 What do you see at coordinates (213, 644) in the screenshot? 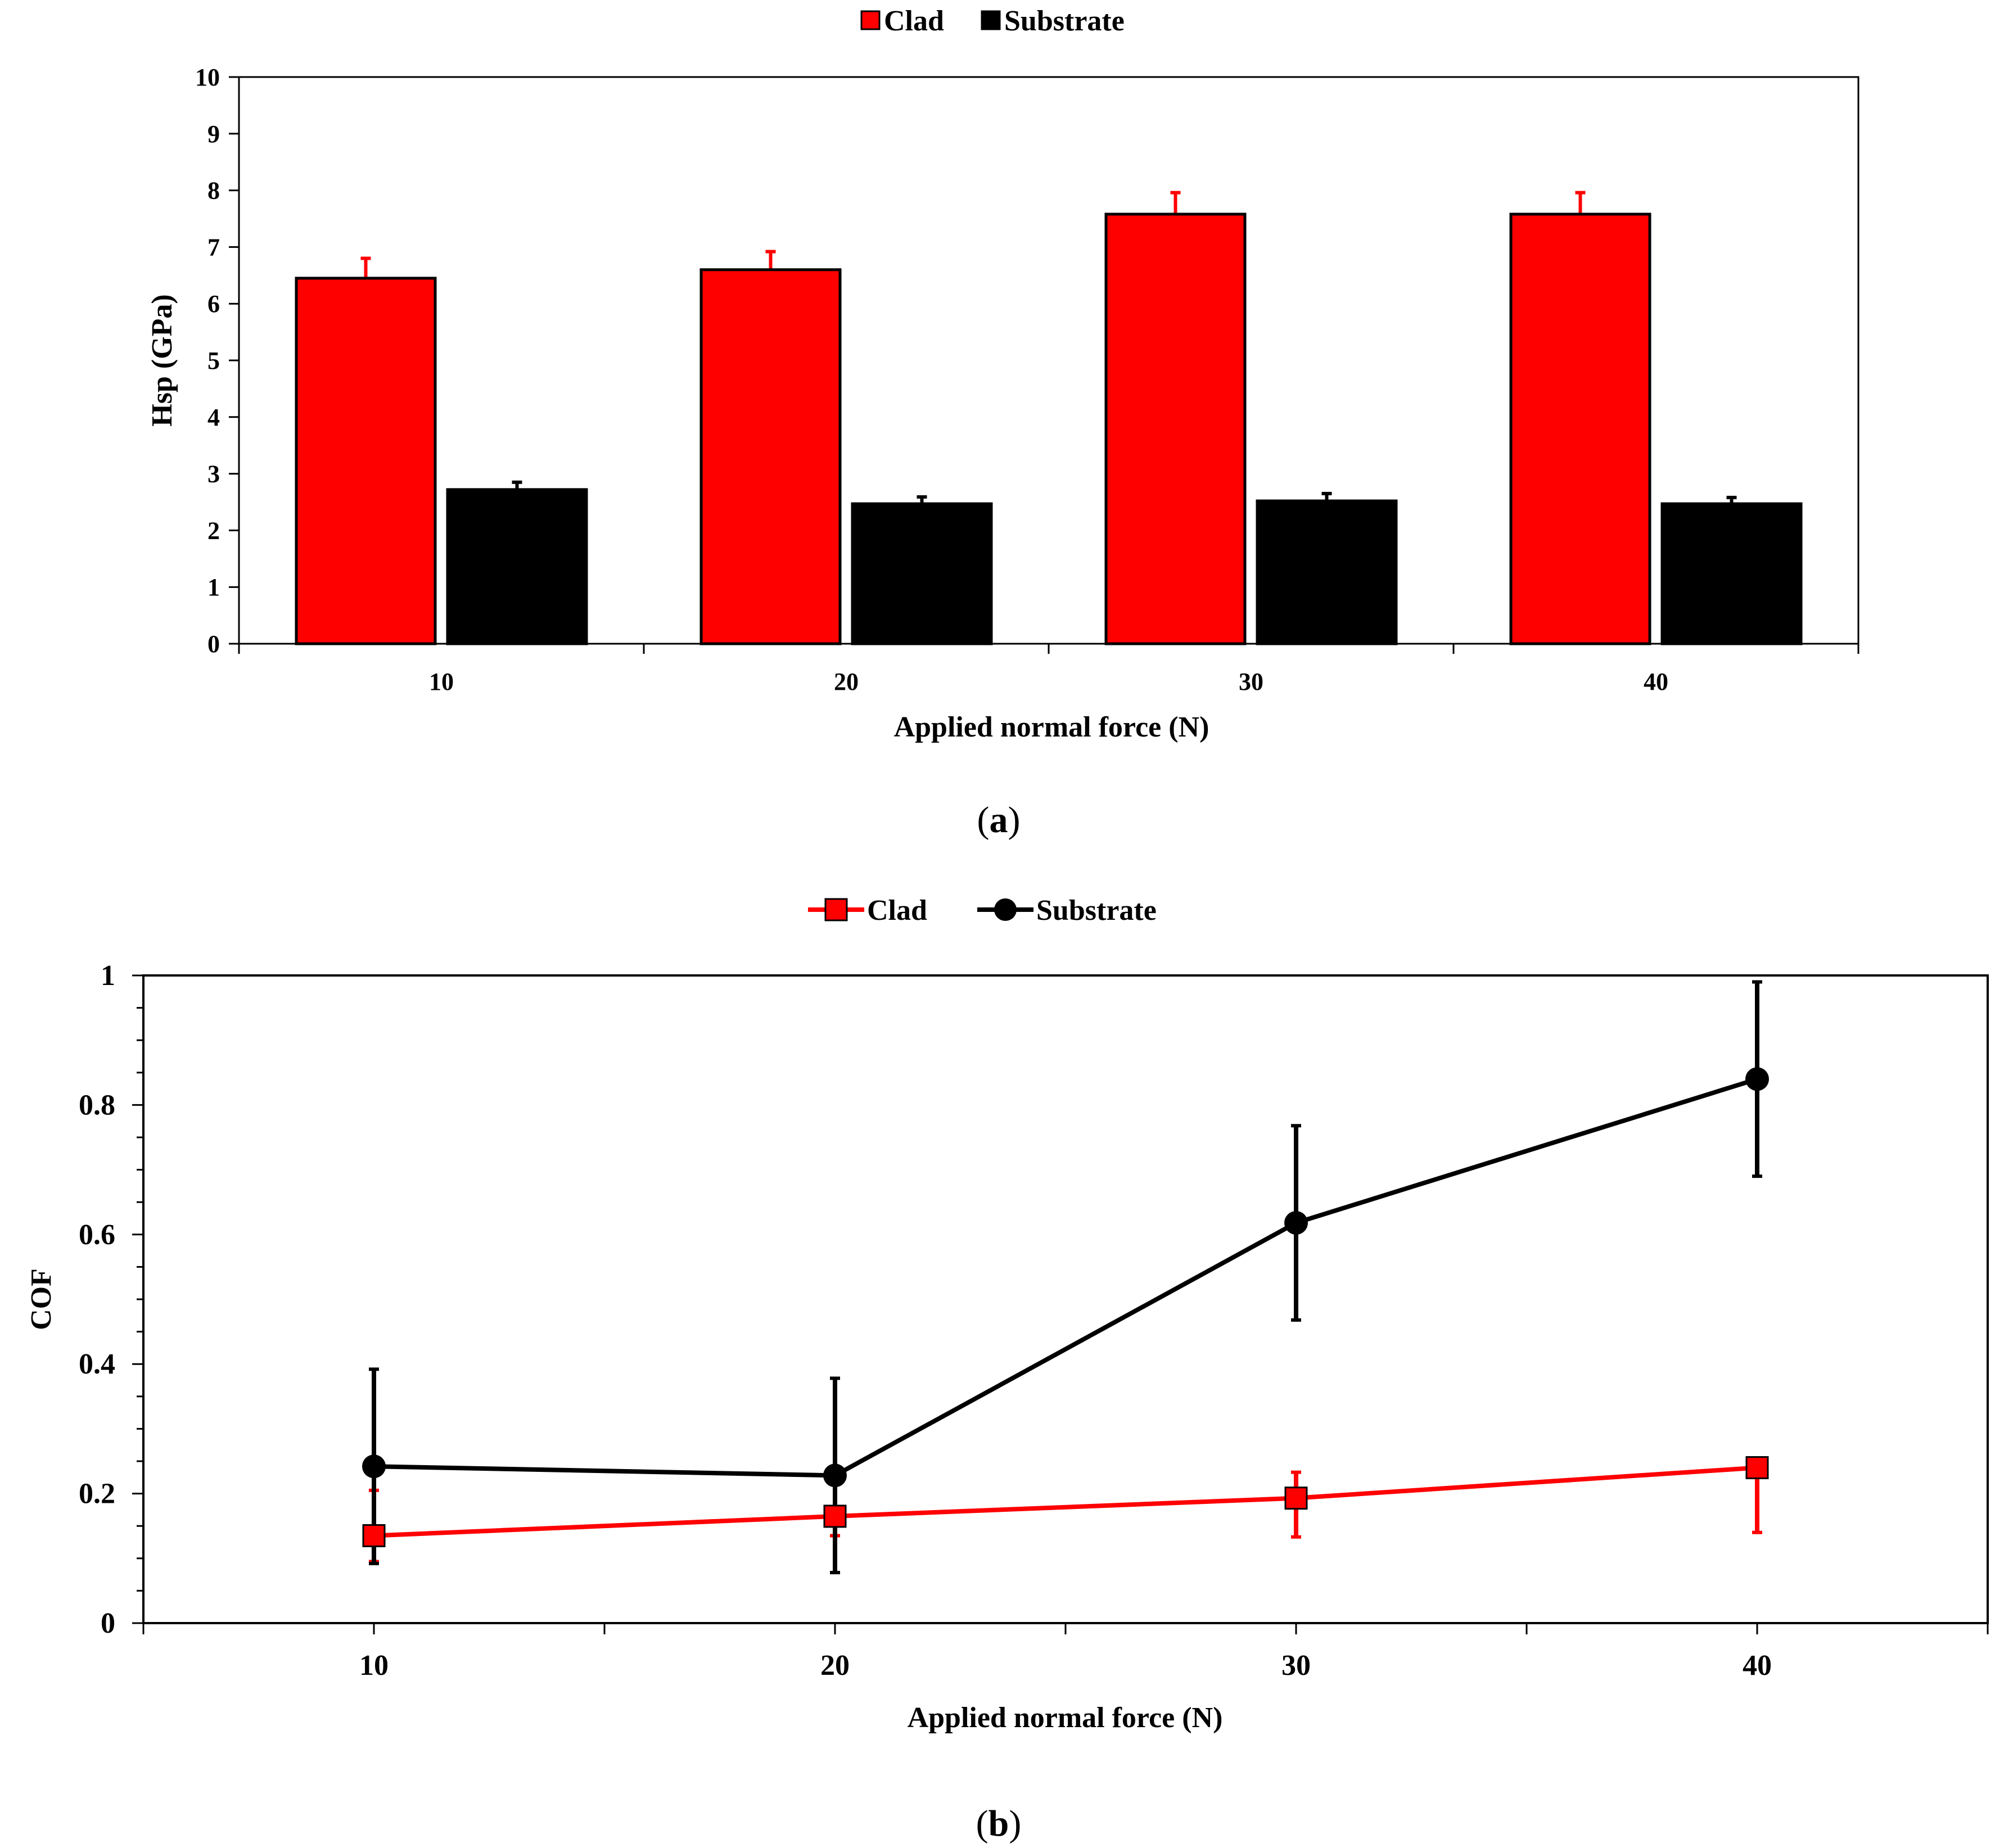
I see `y-tick-label-a: 0` at bounding box center [213, 644].